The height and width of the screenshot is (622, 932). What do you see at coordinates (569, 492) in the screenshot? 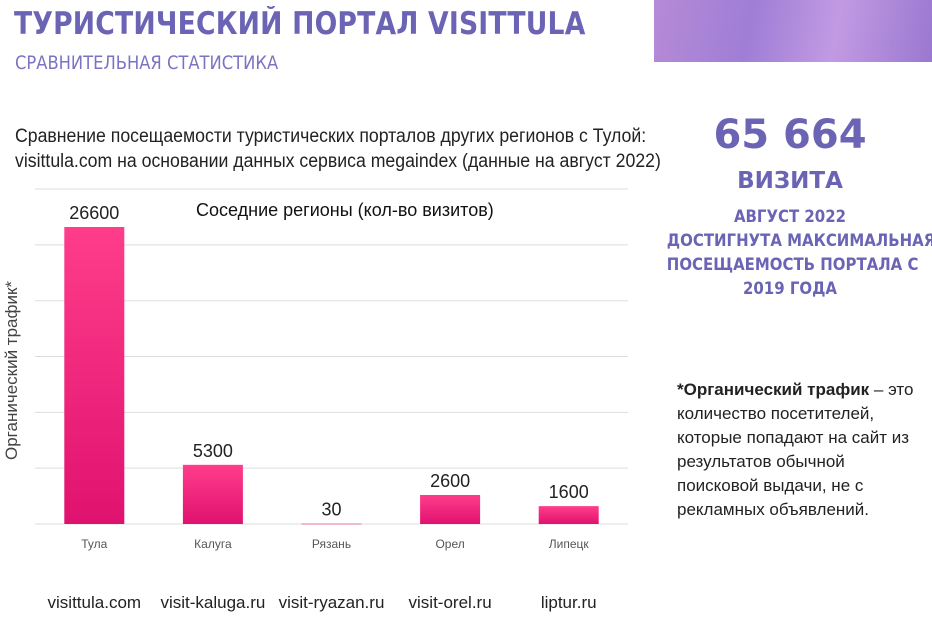
I see `data-label-5: 1600` at bounding box center [569, 492].